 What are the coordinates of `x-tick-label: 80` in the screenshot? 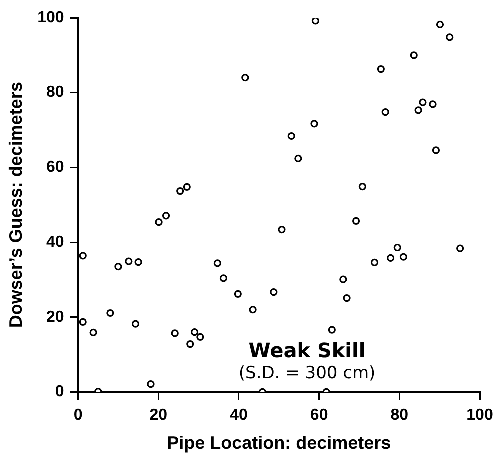 It's located at (399, 415).